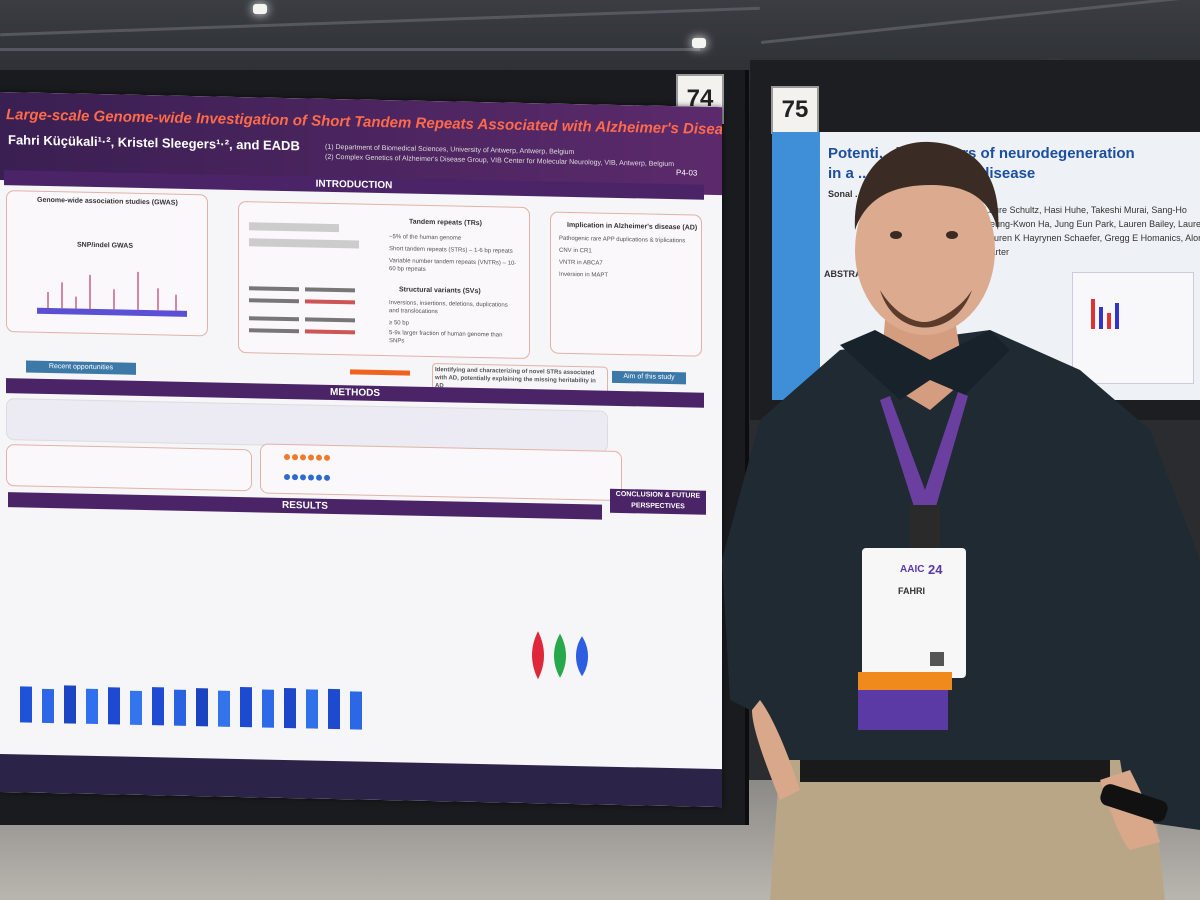 This screenshot has height=900, width=1200. Describe the element at coordinates (649, 377) in the screenshot. I see `aim-tag: Aim of this study` at that location.